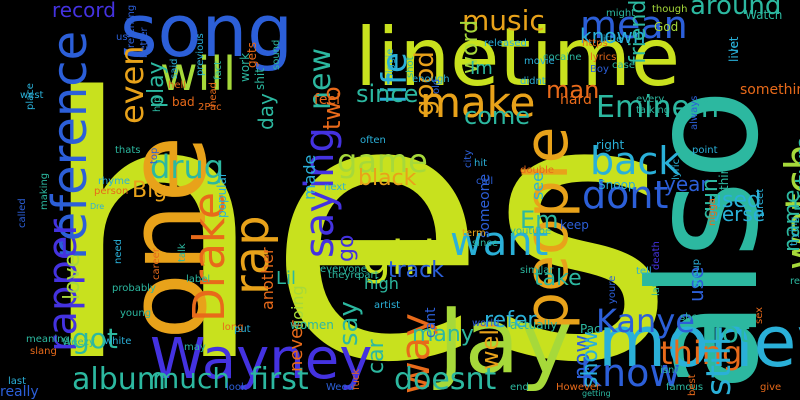 The image size is (800, 400). I want to click on cloud-word: girl, so click(399, 257).